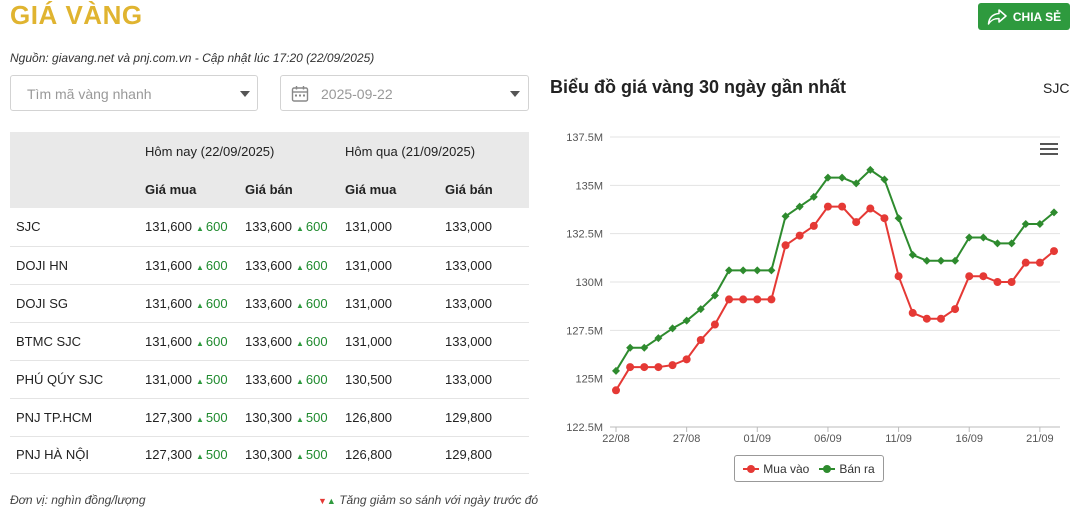 The image size is (1090, 522). What do you see at coordinates (168, 379) in the screenshot?
I see `today-buy: 131,000` at bounding box center [168, 379].